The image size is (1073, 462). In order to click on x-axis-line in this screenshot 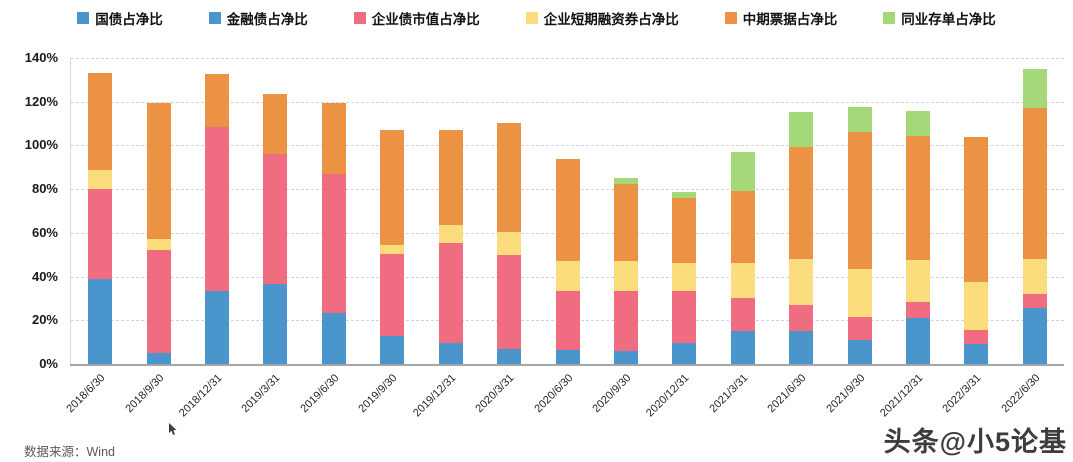, I will do `click(567, 365)`.